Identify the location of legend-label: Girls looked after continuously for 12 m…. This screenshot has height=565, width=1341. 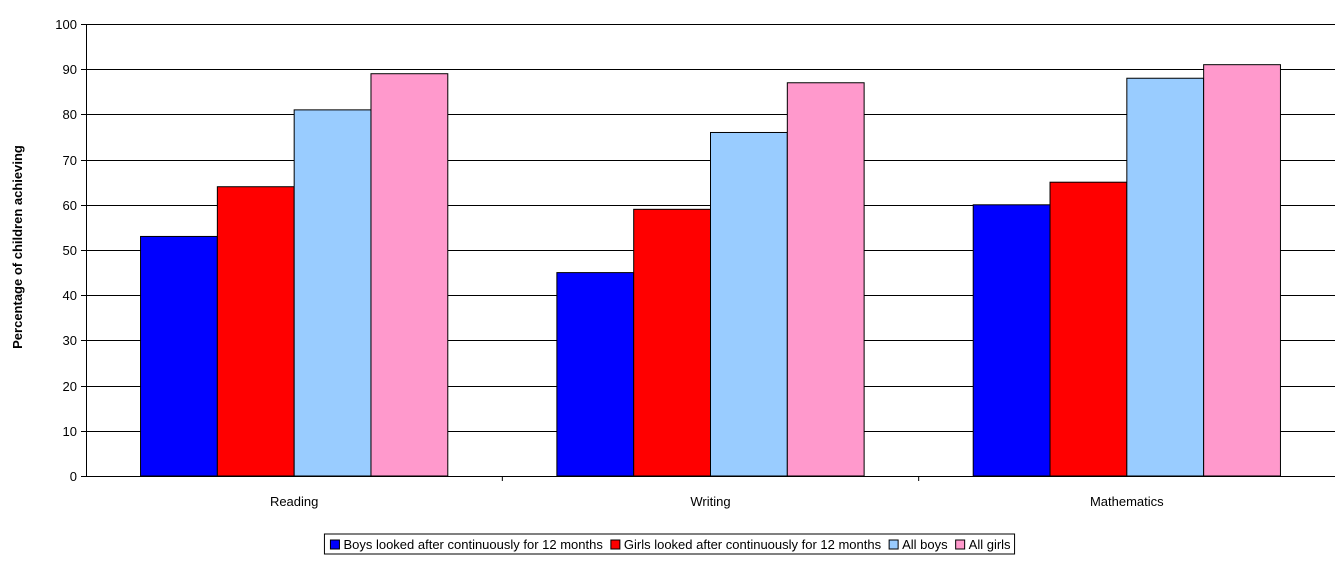
(753, 544).